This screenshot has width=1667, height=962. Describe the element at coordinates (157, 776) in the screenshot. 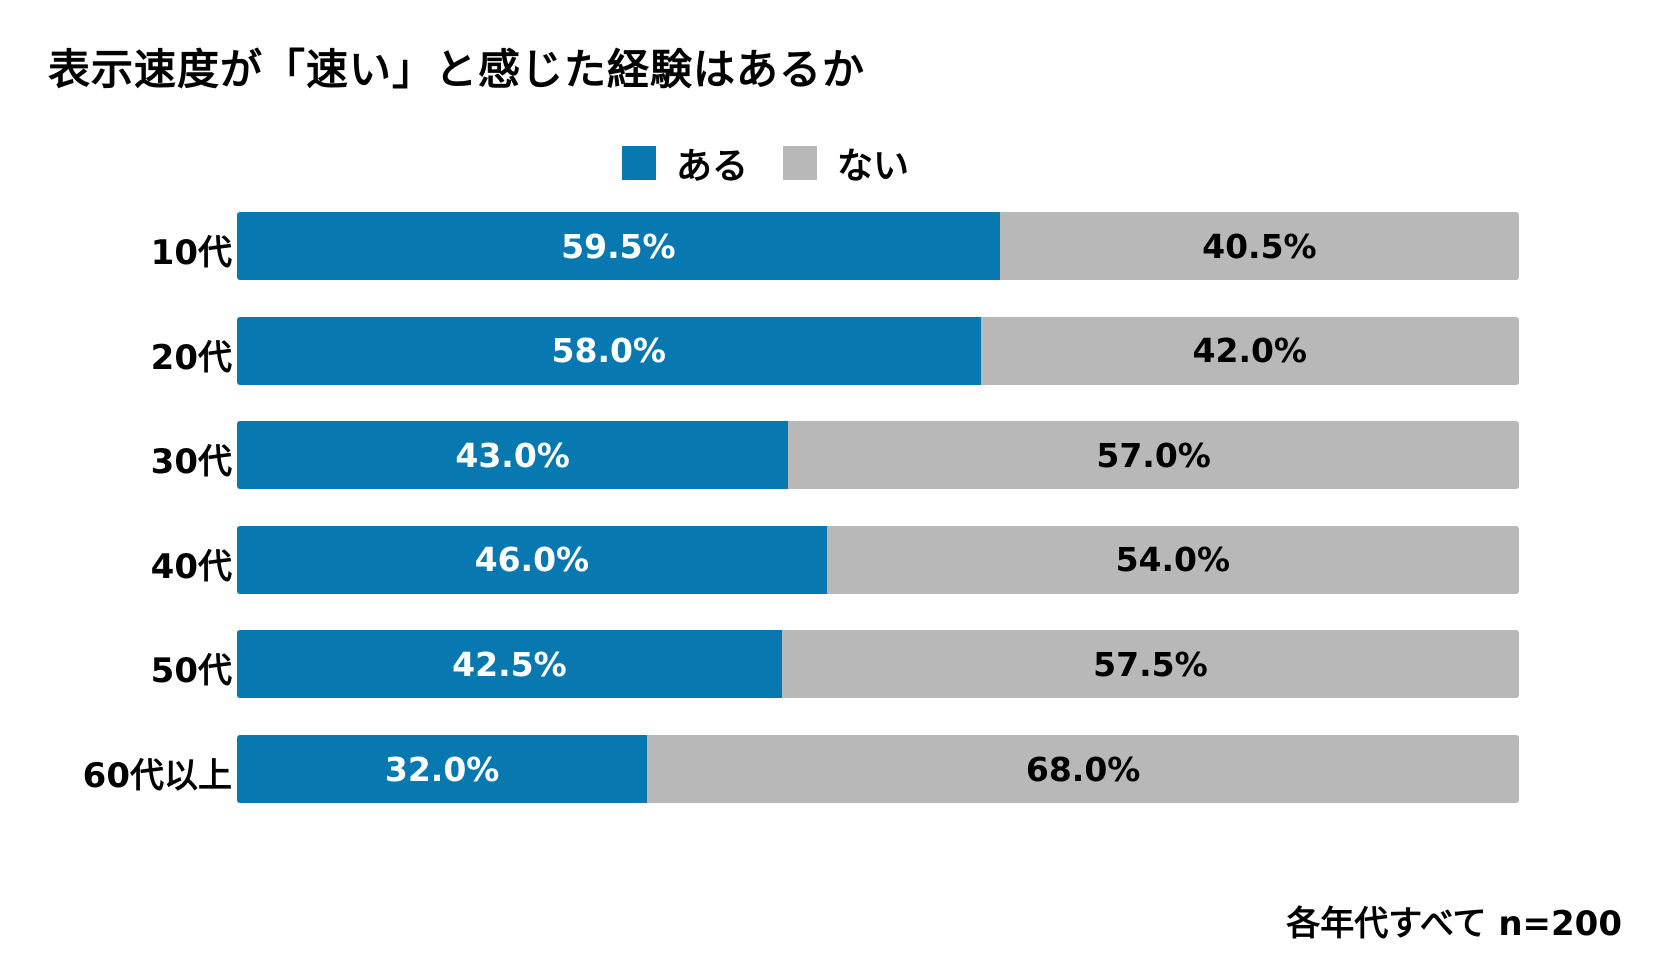

I see `category-label: 60代以上` at that location.